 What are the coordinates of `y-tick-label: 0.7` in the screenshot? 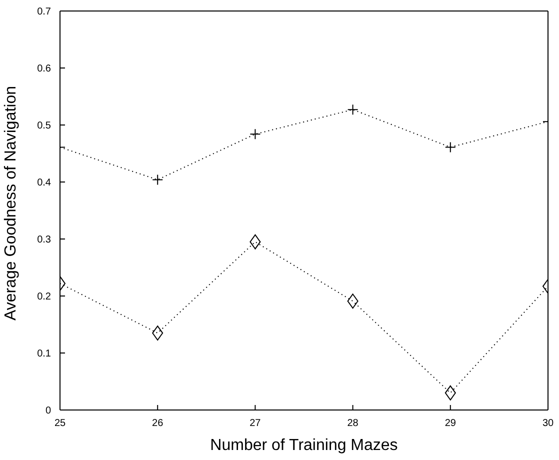 It's located at (44, 12).